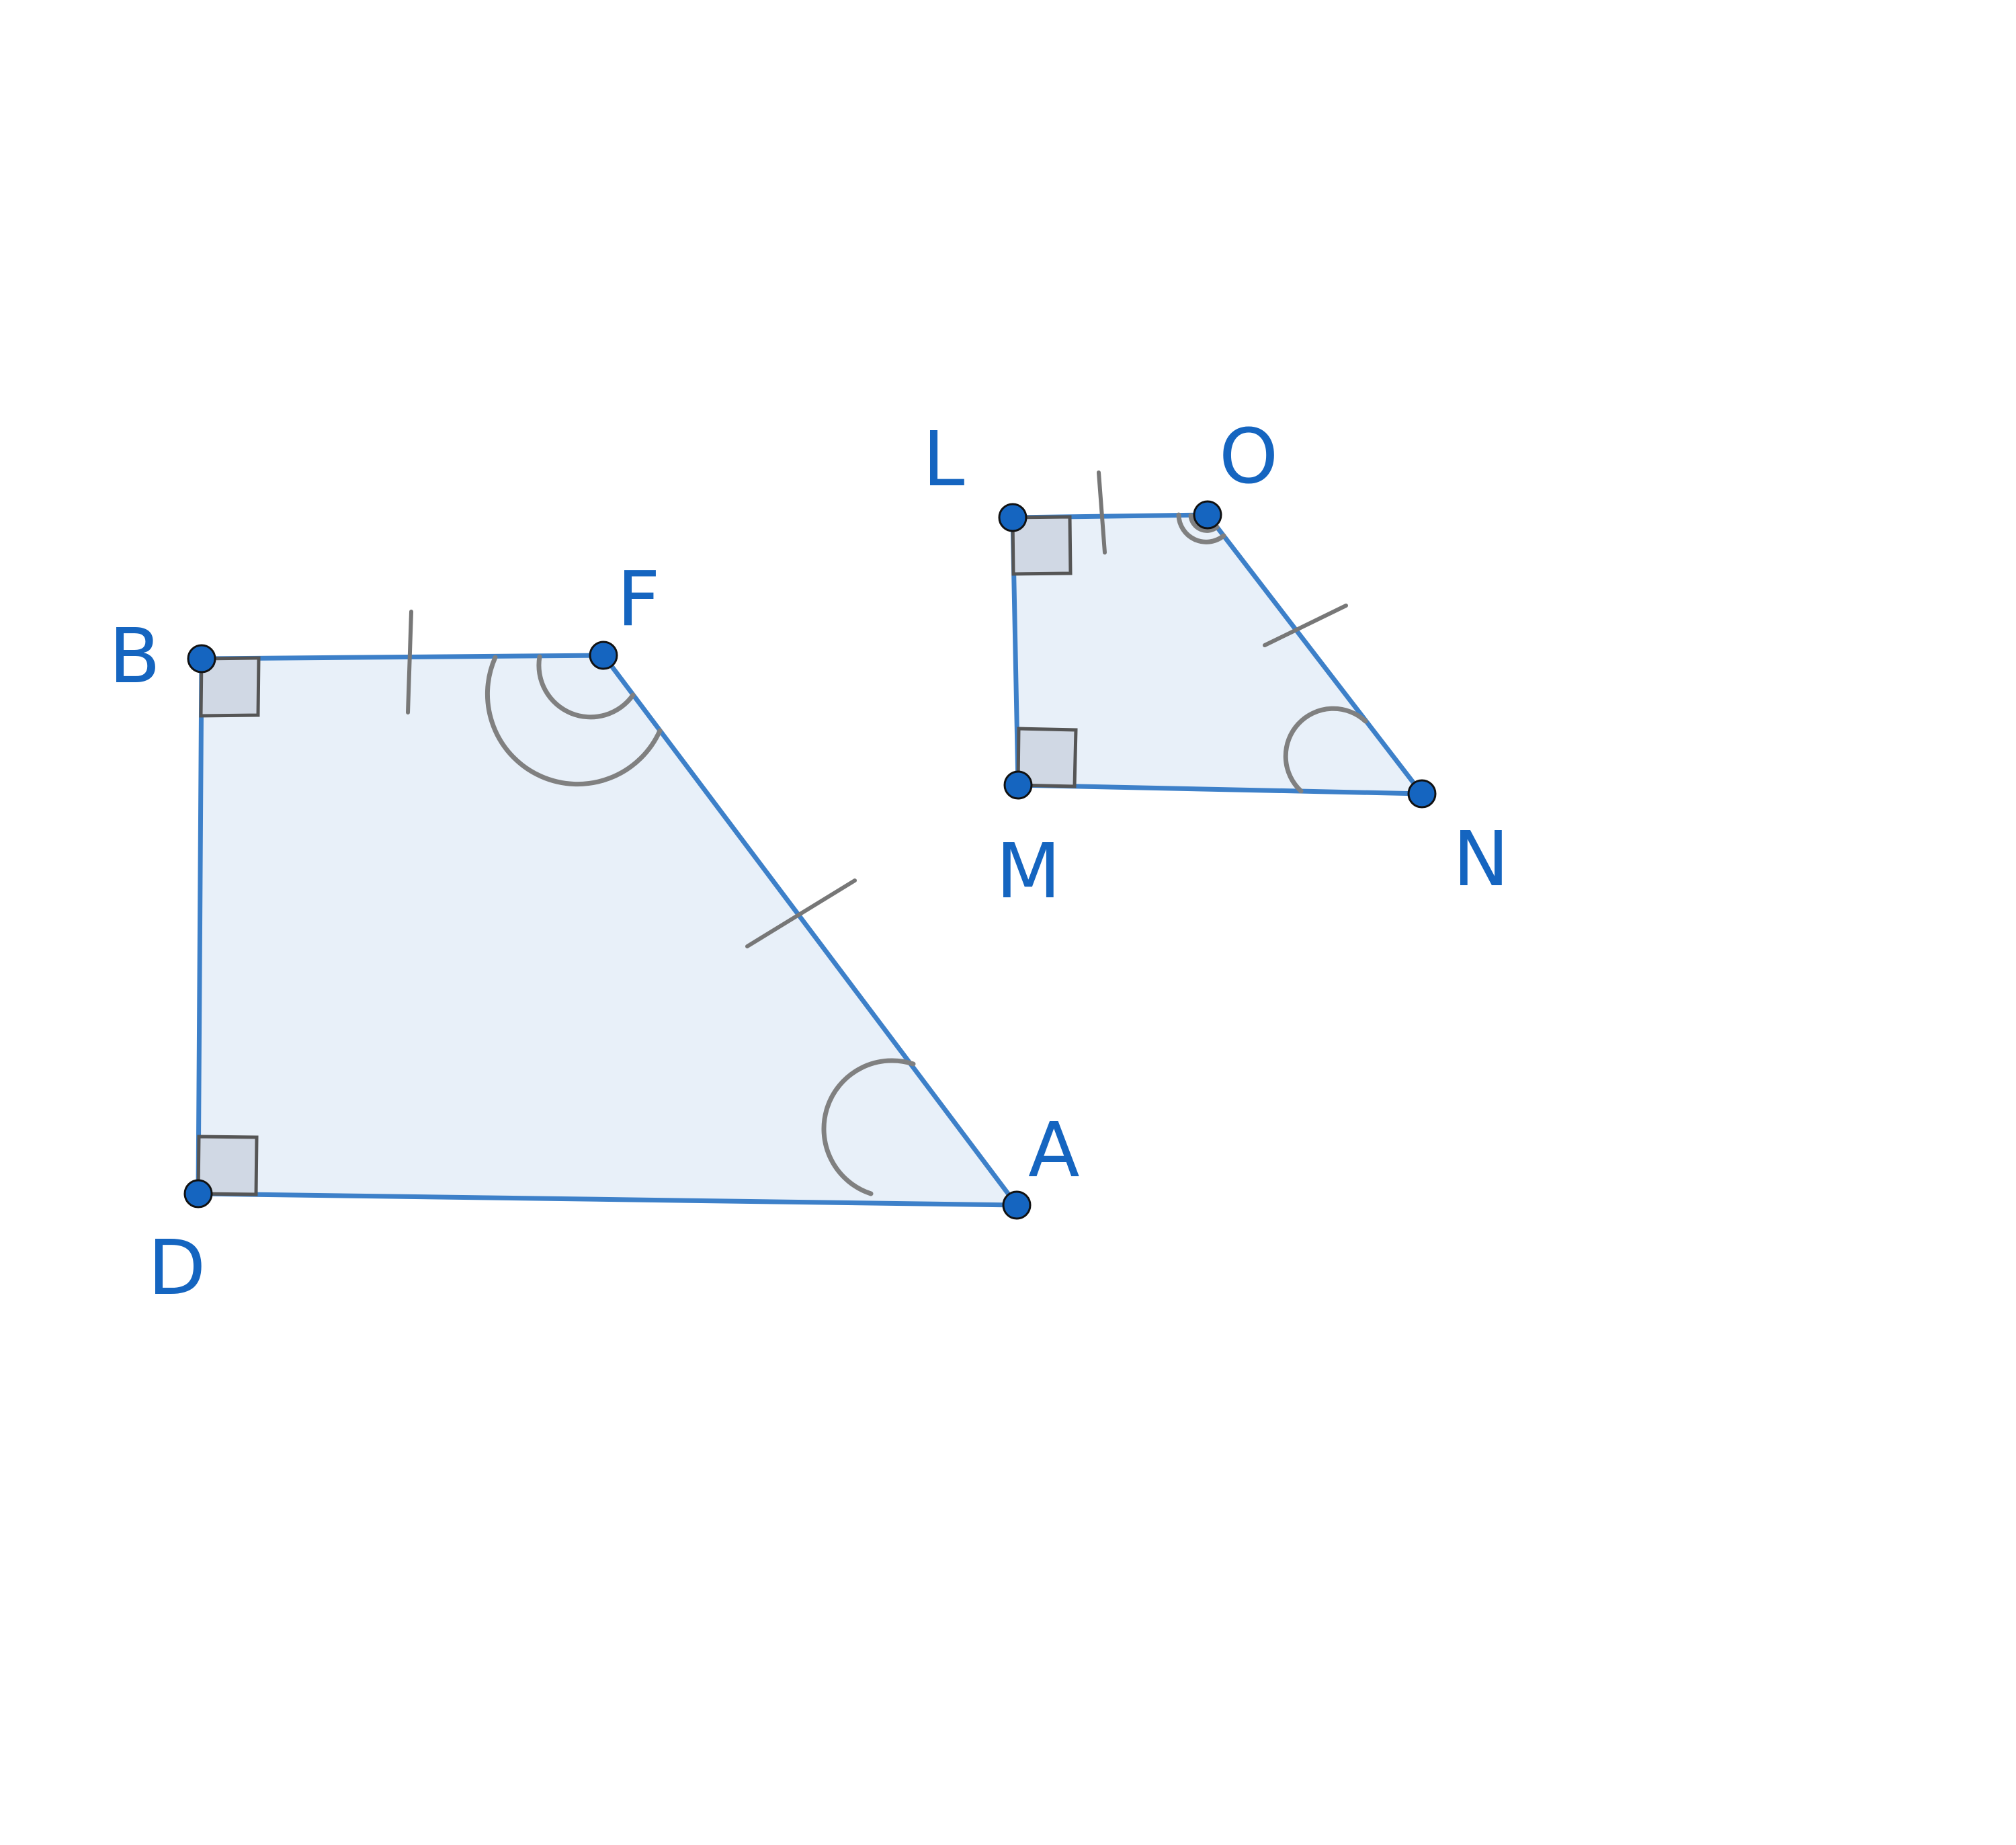 This screenshot has width=2016, height=1845. I want to click on label-l: L, so click(943, 459).